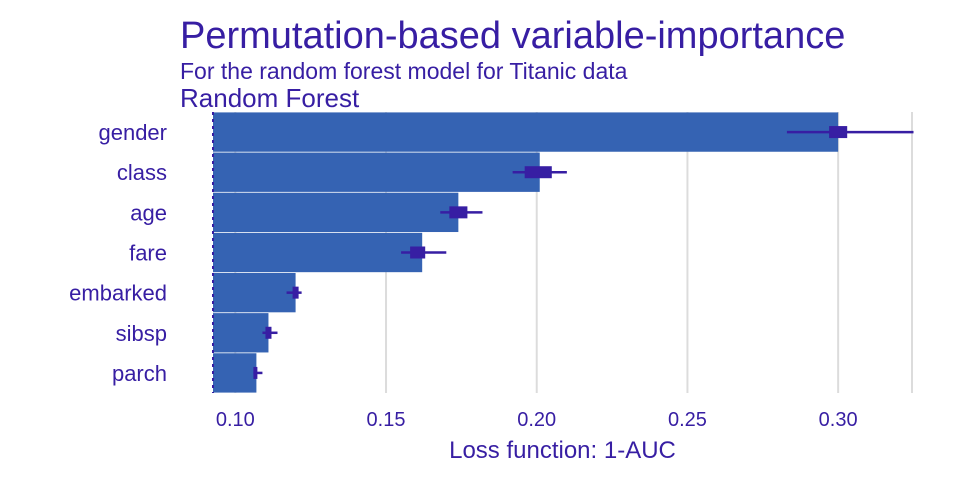 The image size is (960, 480). What do you see at coordinates (526, 132) in the screenshot?
I see `bar-gender` at bounding box center [526, 132].